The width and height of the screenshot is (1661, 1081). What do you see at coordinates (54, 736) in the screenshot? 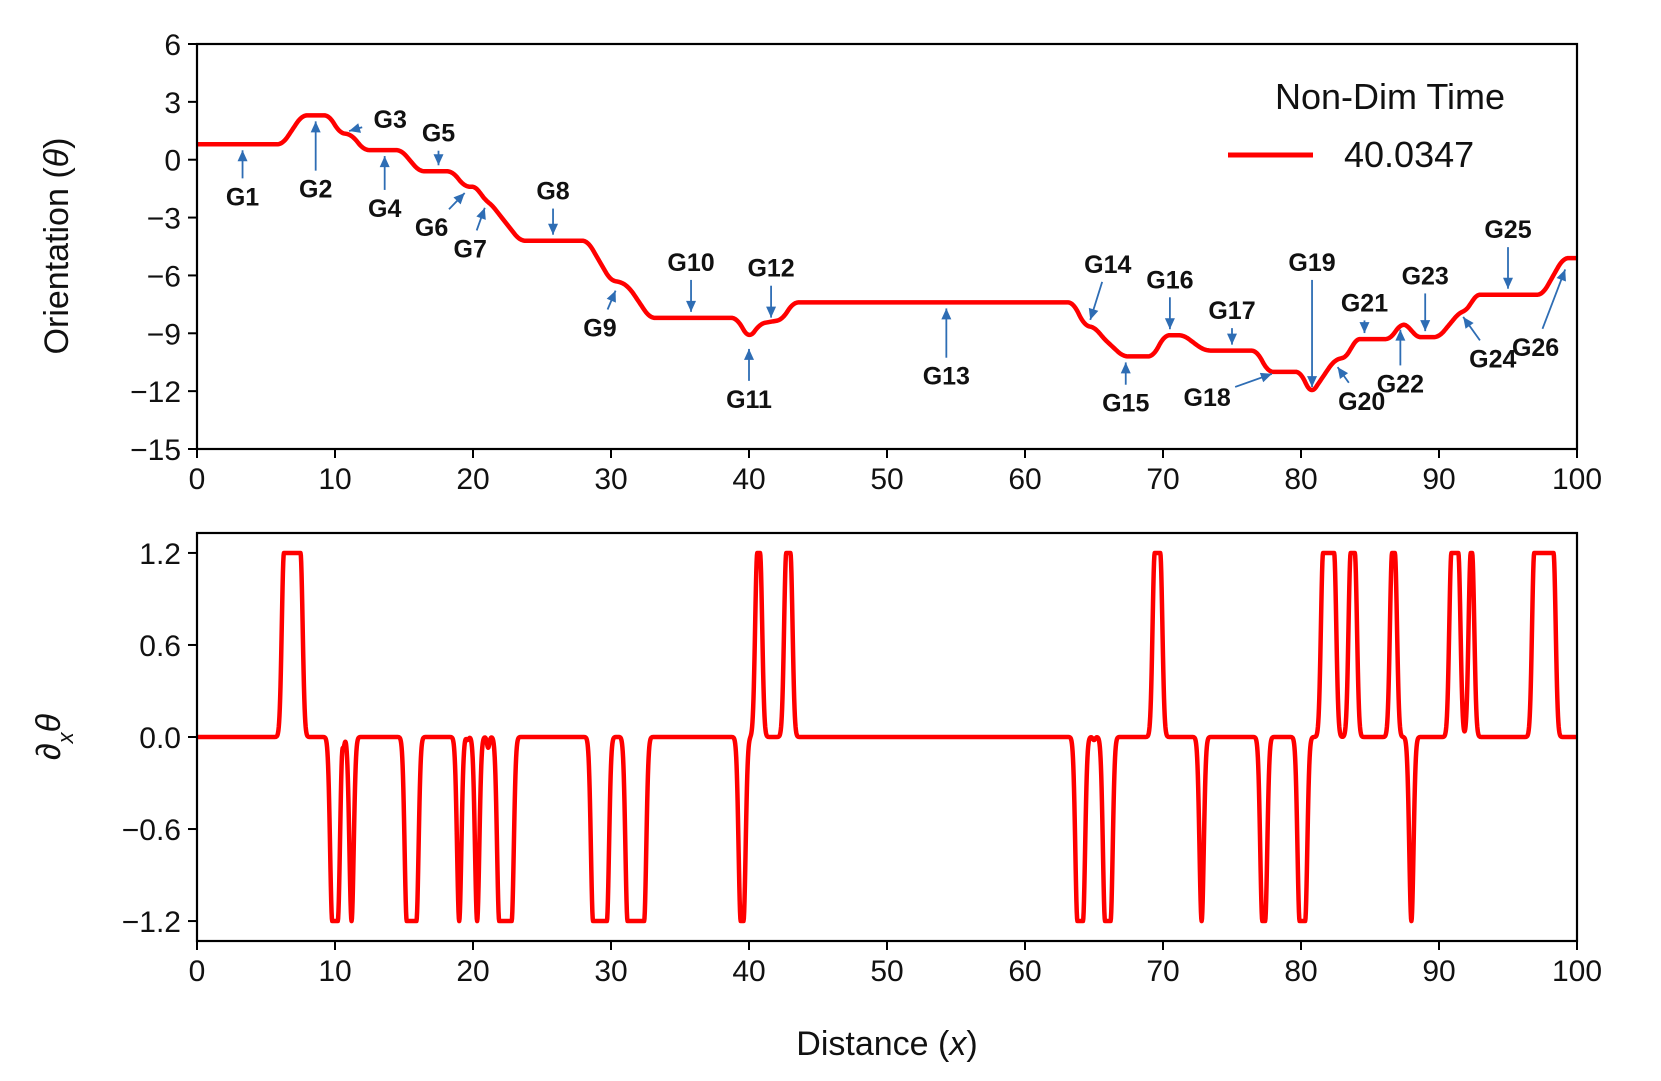
I see `bottom-ylabel: ∂xθ` at bounding box center [54, 736].